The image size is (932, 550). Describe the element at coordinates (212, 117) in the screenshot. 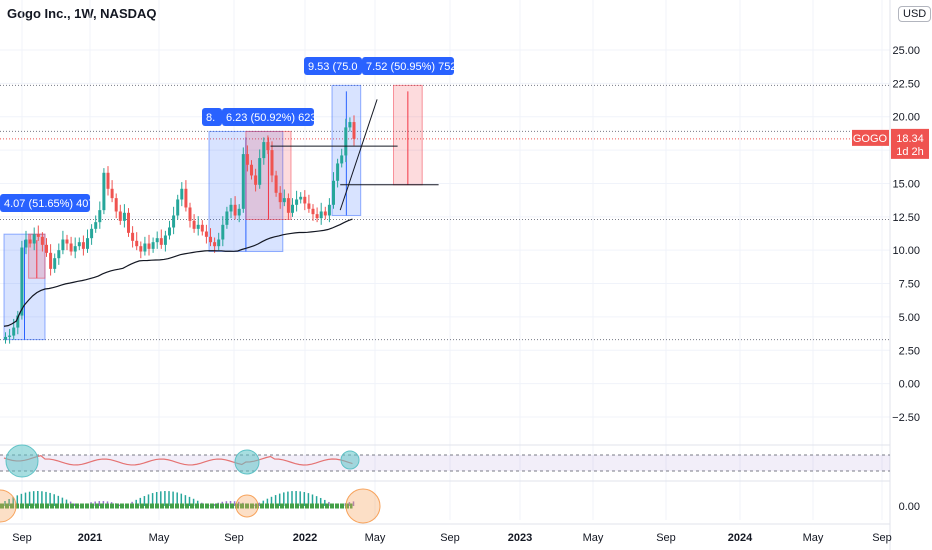

I see `measure-label: 8.` at that location.